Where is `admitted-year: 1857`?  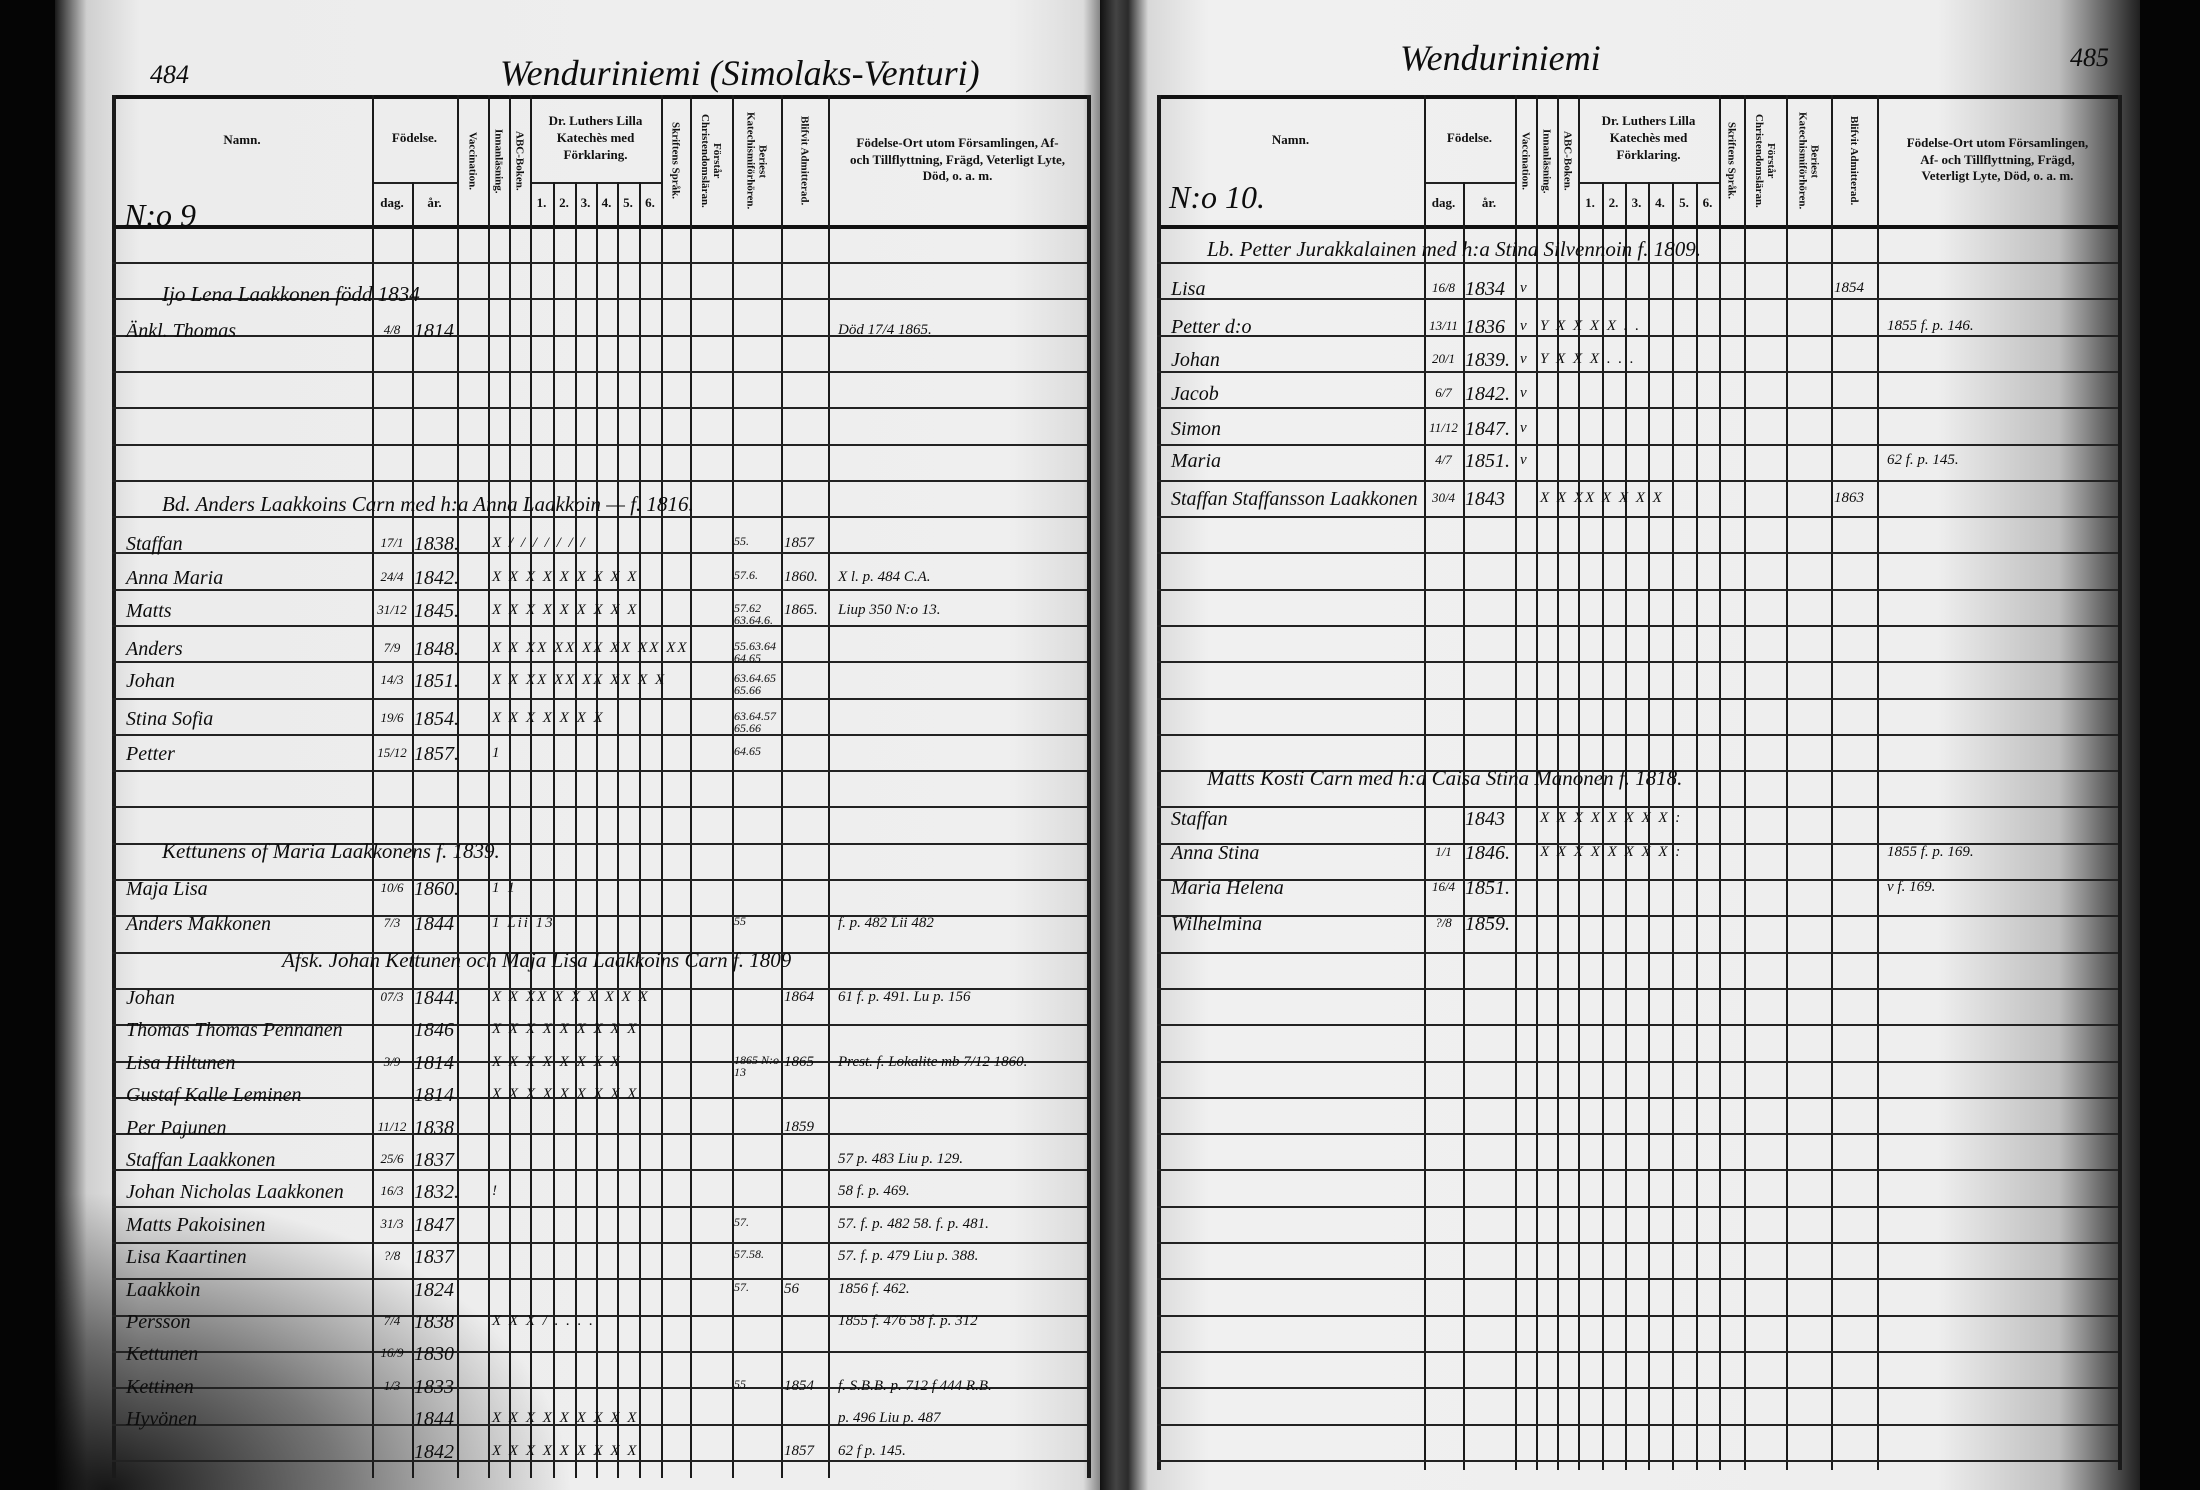
admitted-year: 1857 is located at coordinates (799, 1451).